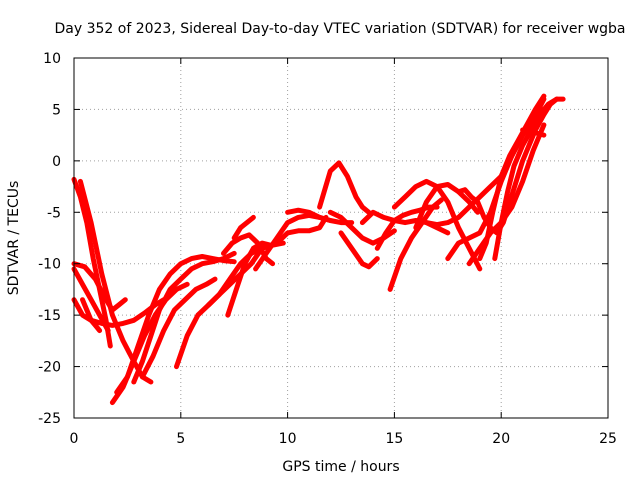  What do you see at coordinates (608, 439) in the screenshot?
I see `x-tick-label: 25` at bounding box center [608, 439].